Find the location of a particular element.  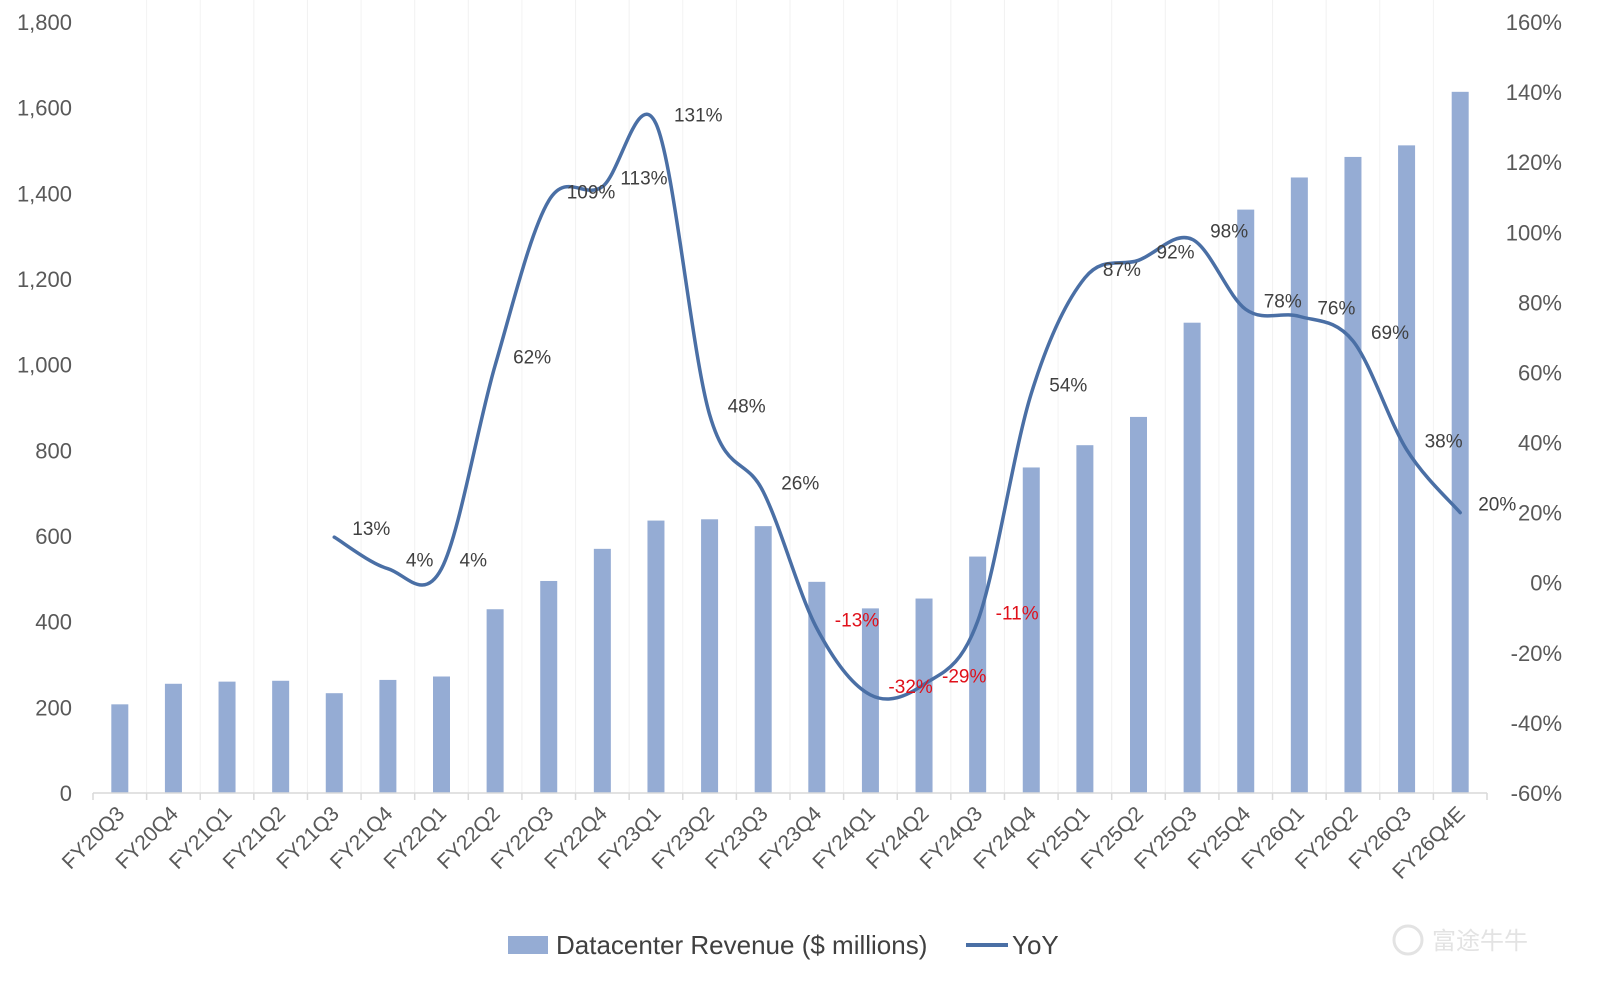

right-y-tick-label: 20% is located at coordinates (1540, 513).